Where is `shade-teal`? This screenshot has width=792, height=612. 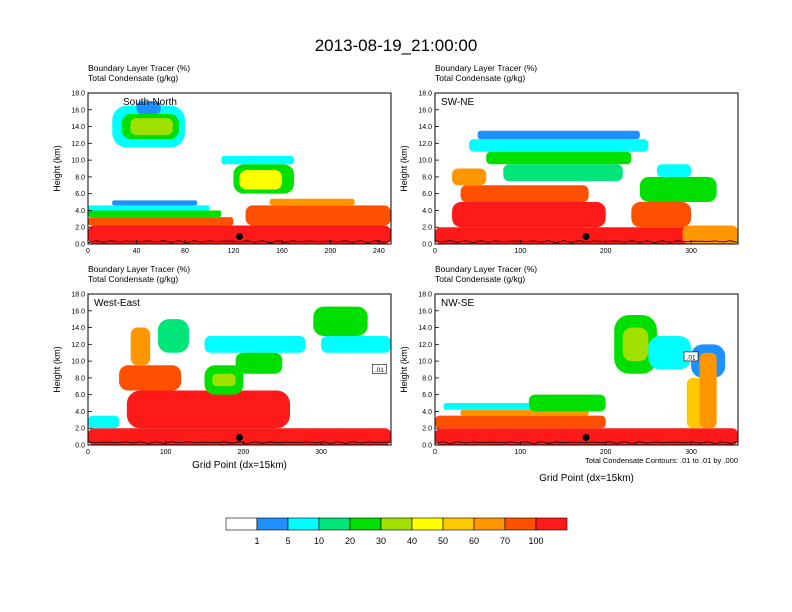
shade-teal is located at coordinates (563, 173).